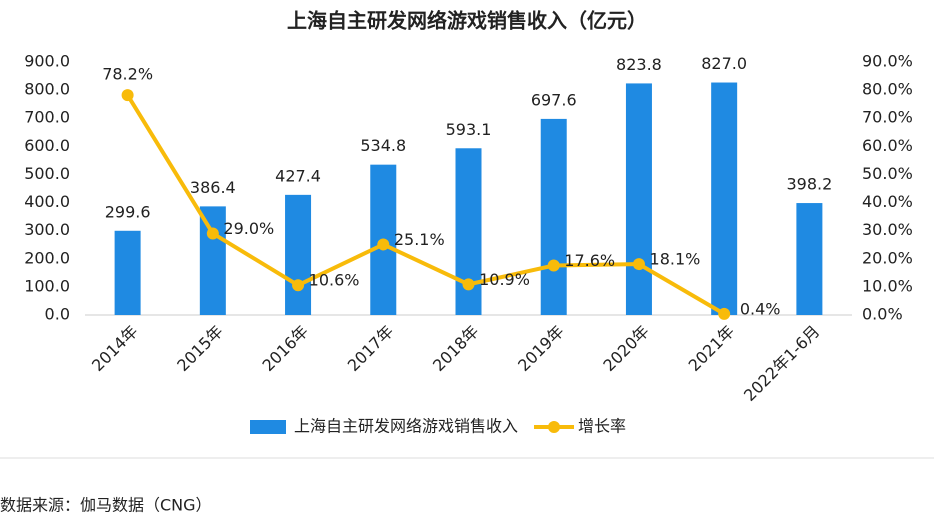  Describe the element at coordinates (809, 184) in the screenshot. I see `bar-value-label: 398.2` at that location.